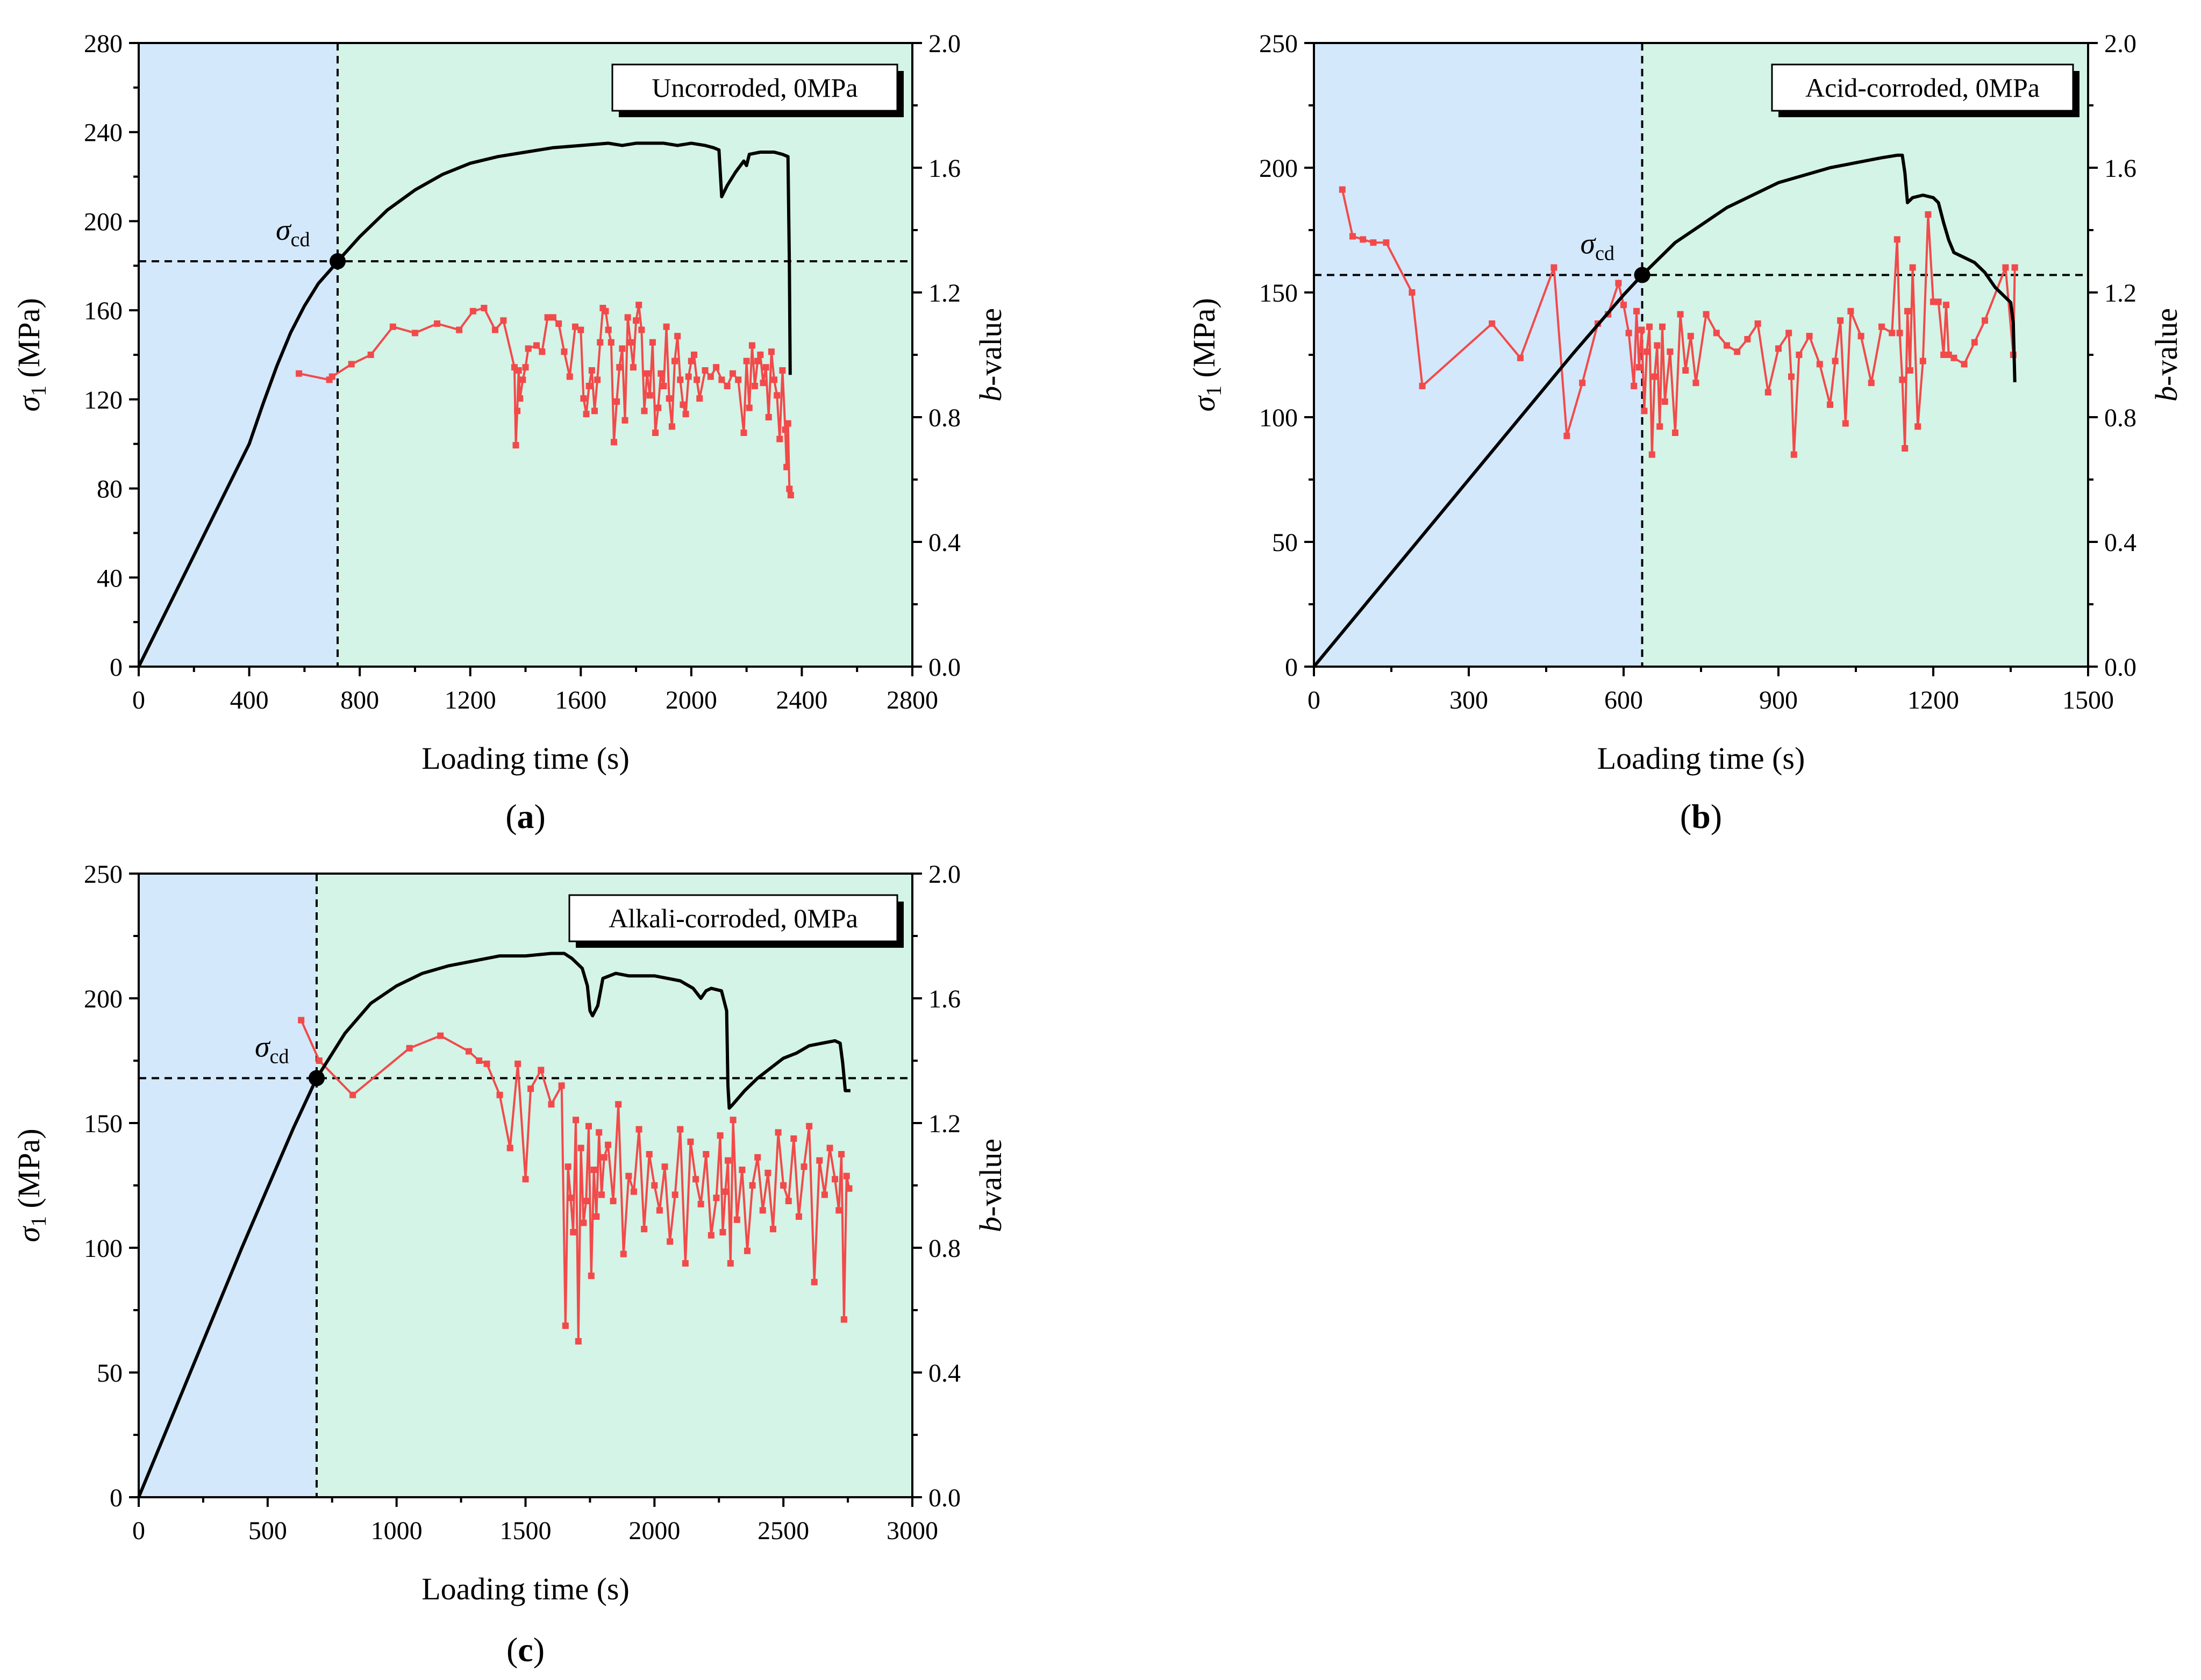 The height and width of the screenshot is (1680, 2201). Describe the element at coordinates (1701, 816) in the screenshot. I see `panel-label-letter: b` at that location.